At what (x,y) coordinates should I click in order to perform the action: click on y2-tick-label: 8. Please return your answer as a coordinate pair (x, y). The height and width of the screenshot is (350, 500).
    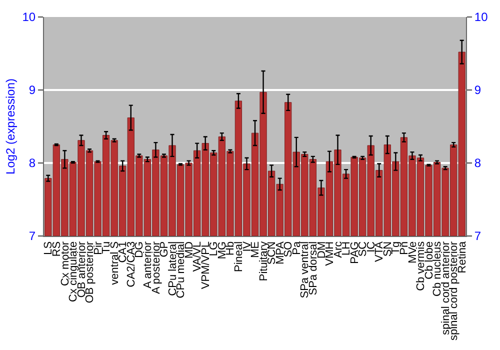
    Looking at the image, I should click on (478, 163).